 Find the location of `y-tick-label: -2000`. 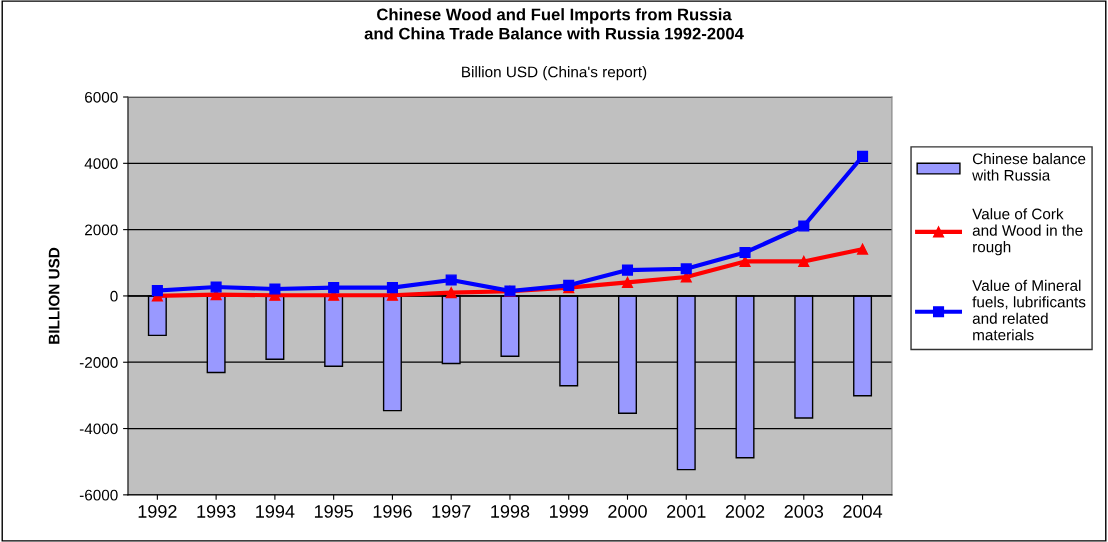

y-tick-label: -2000 is located at coordinates (98, 362).